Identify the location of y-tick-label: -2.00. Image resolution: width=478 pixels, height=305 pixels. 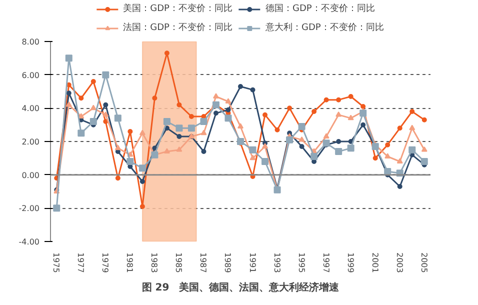
(29, 209).